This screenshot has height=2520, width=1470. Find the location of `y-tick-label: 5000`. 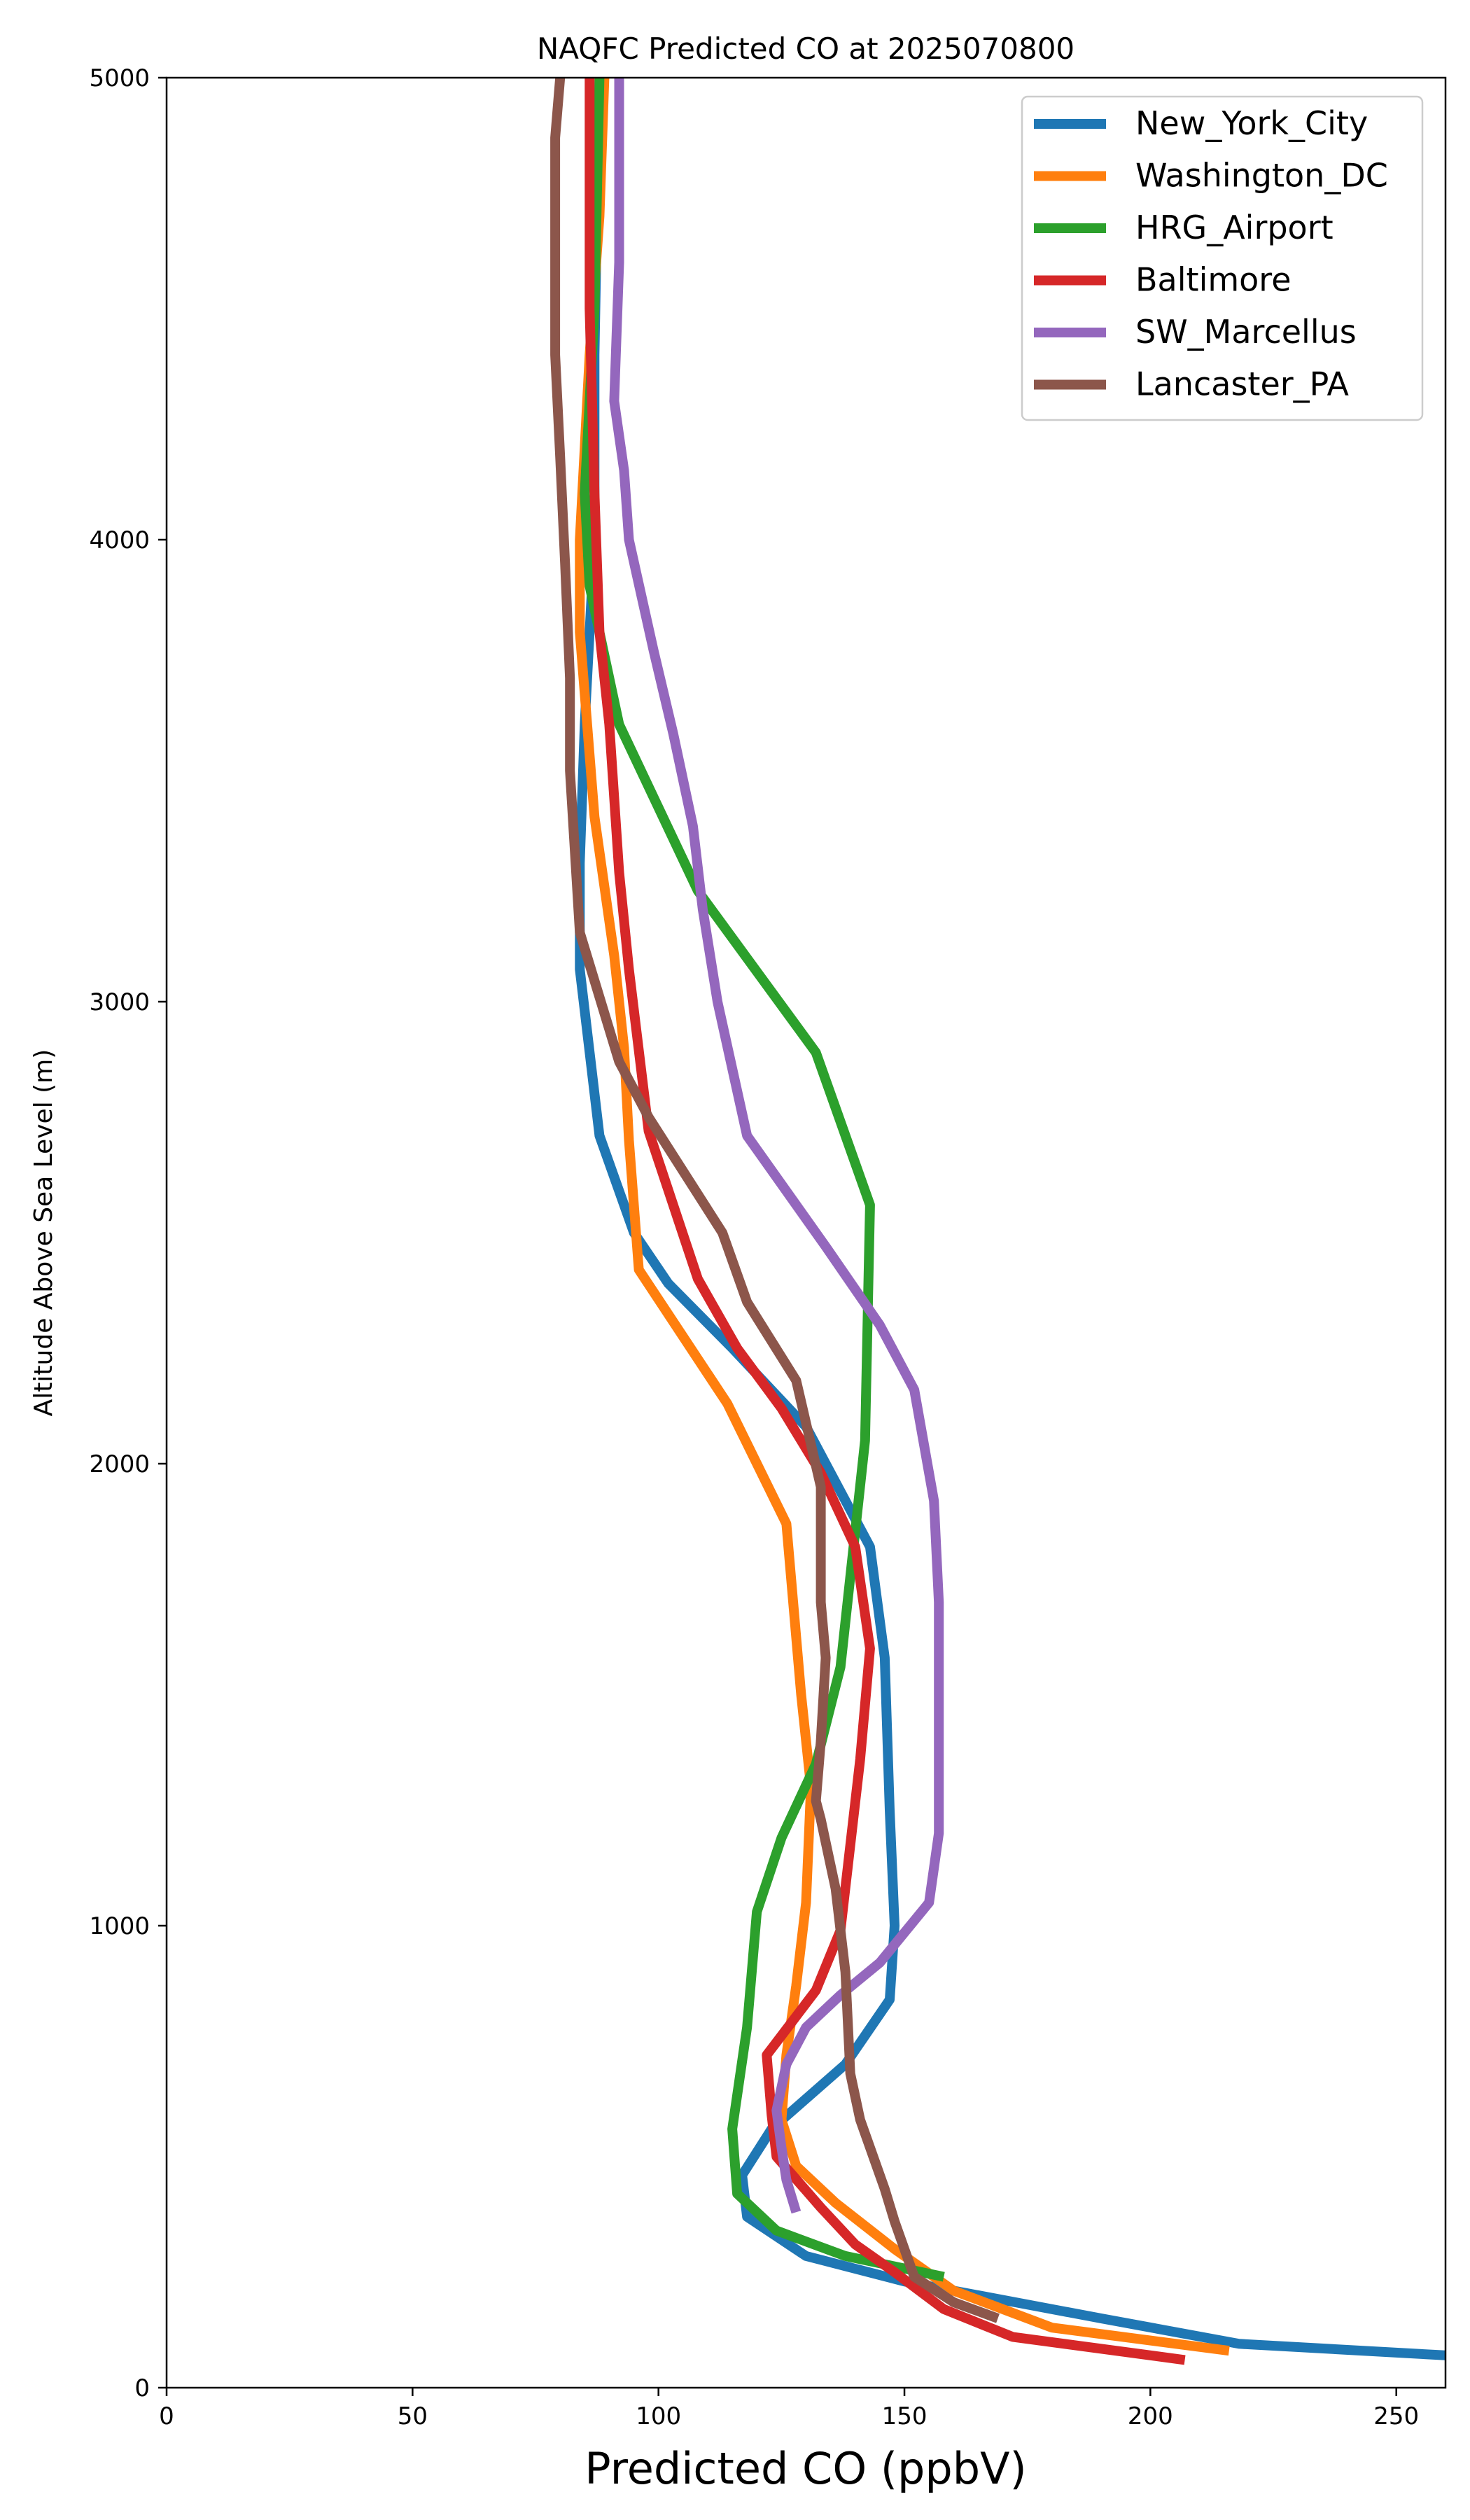

y-tick-label: 5000 is located at coordinates (119, 78).